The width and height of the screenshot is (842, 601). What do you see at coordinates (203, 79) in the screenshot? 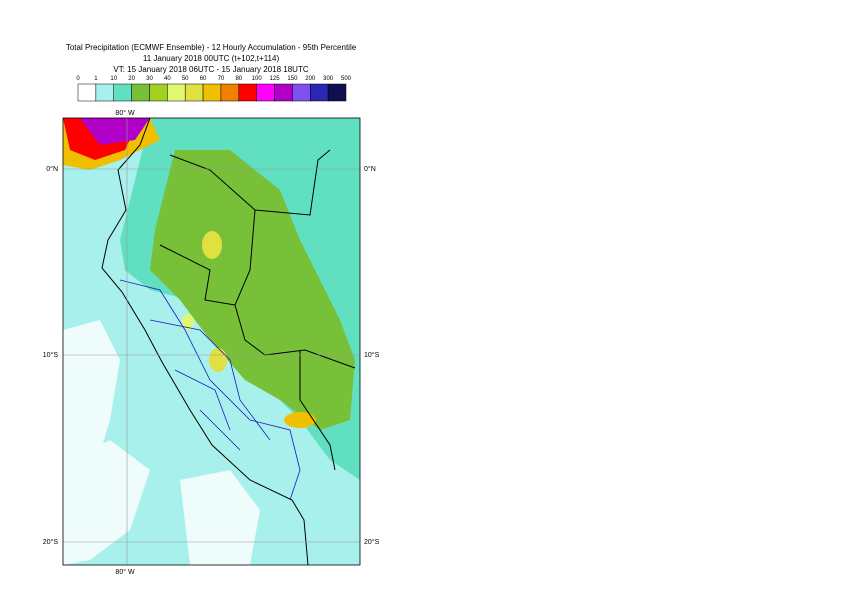
I see `legend-level: 60` at bounding box center [203, 79].